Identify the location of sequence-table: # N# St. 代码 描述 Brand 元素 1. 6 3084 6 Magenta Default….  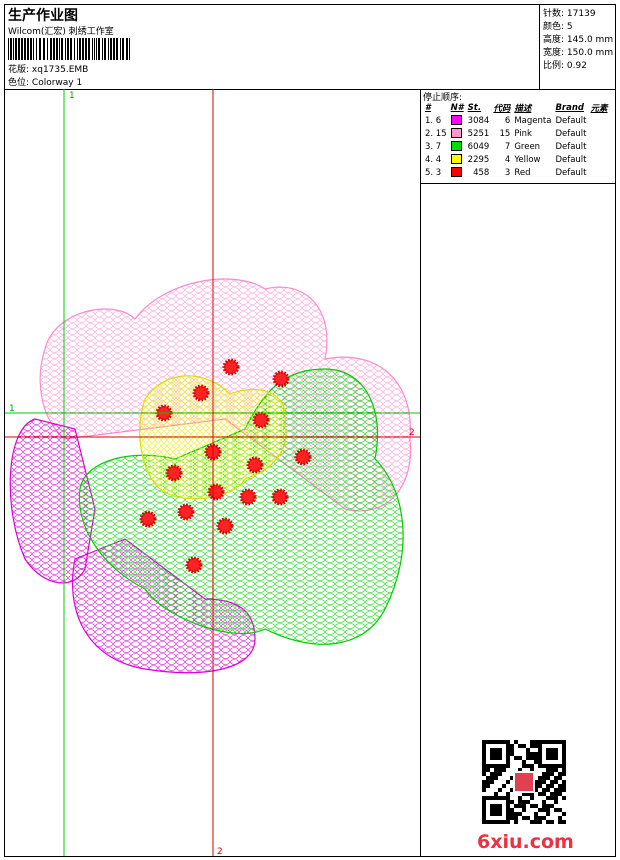
(516, 140).